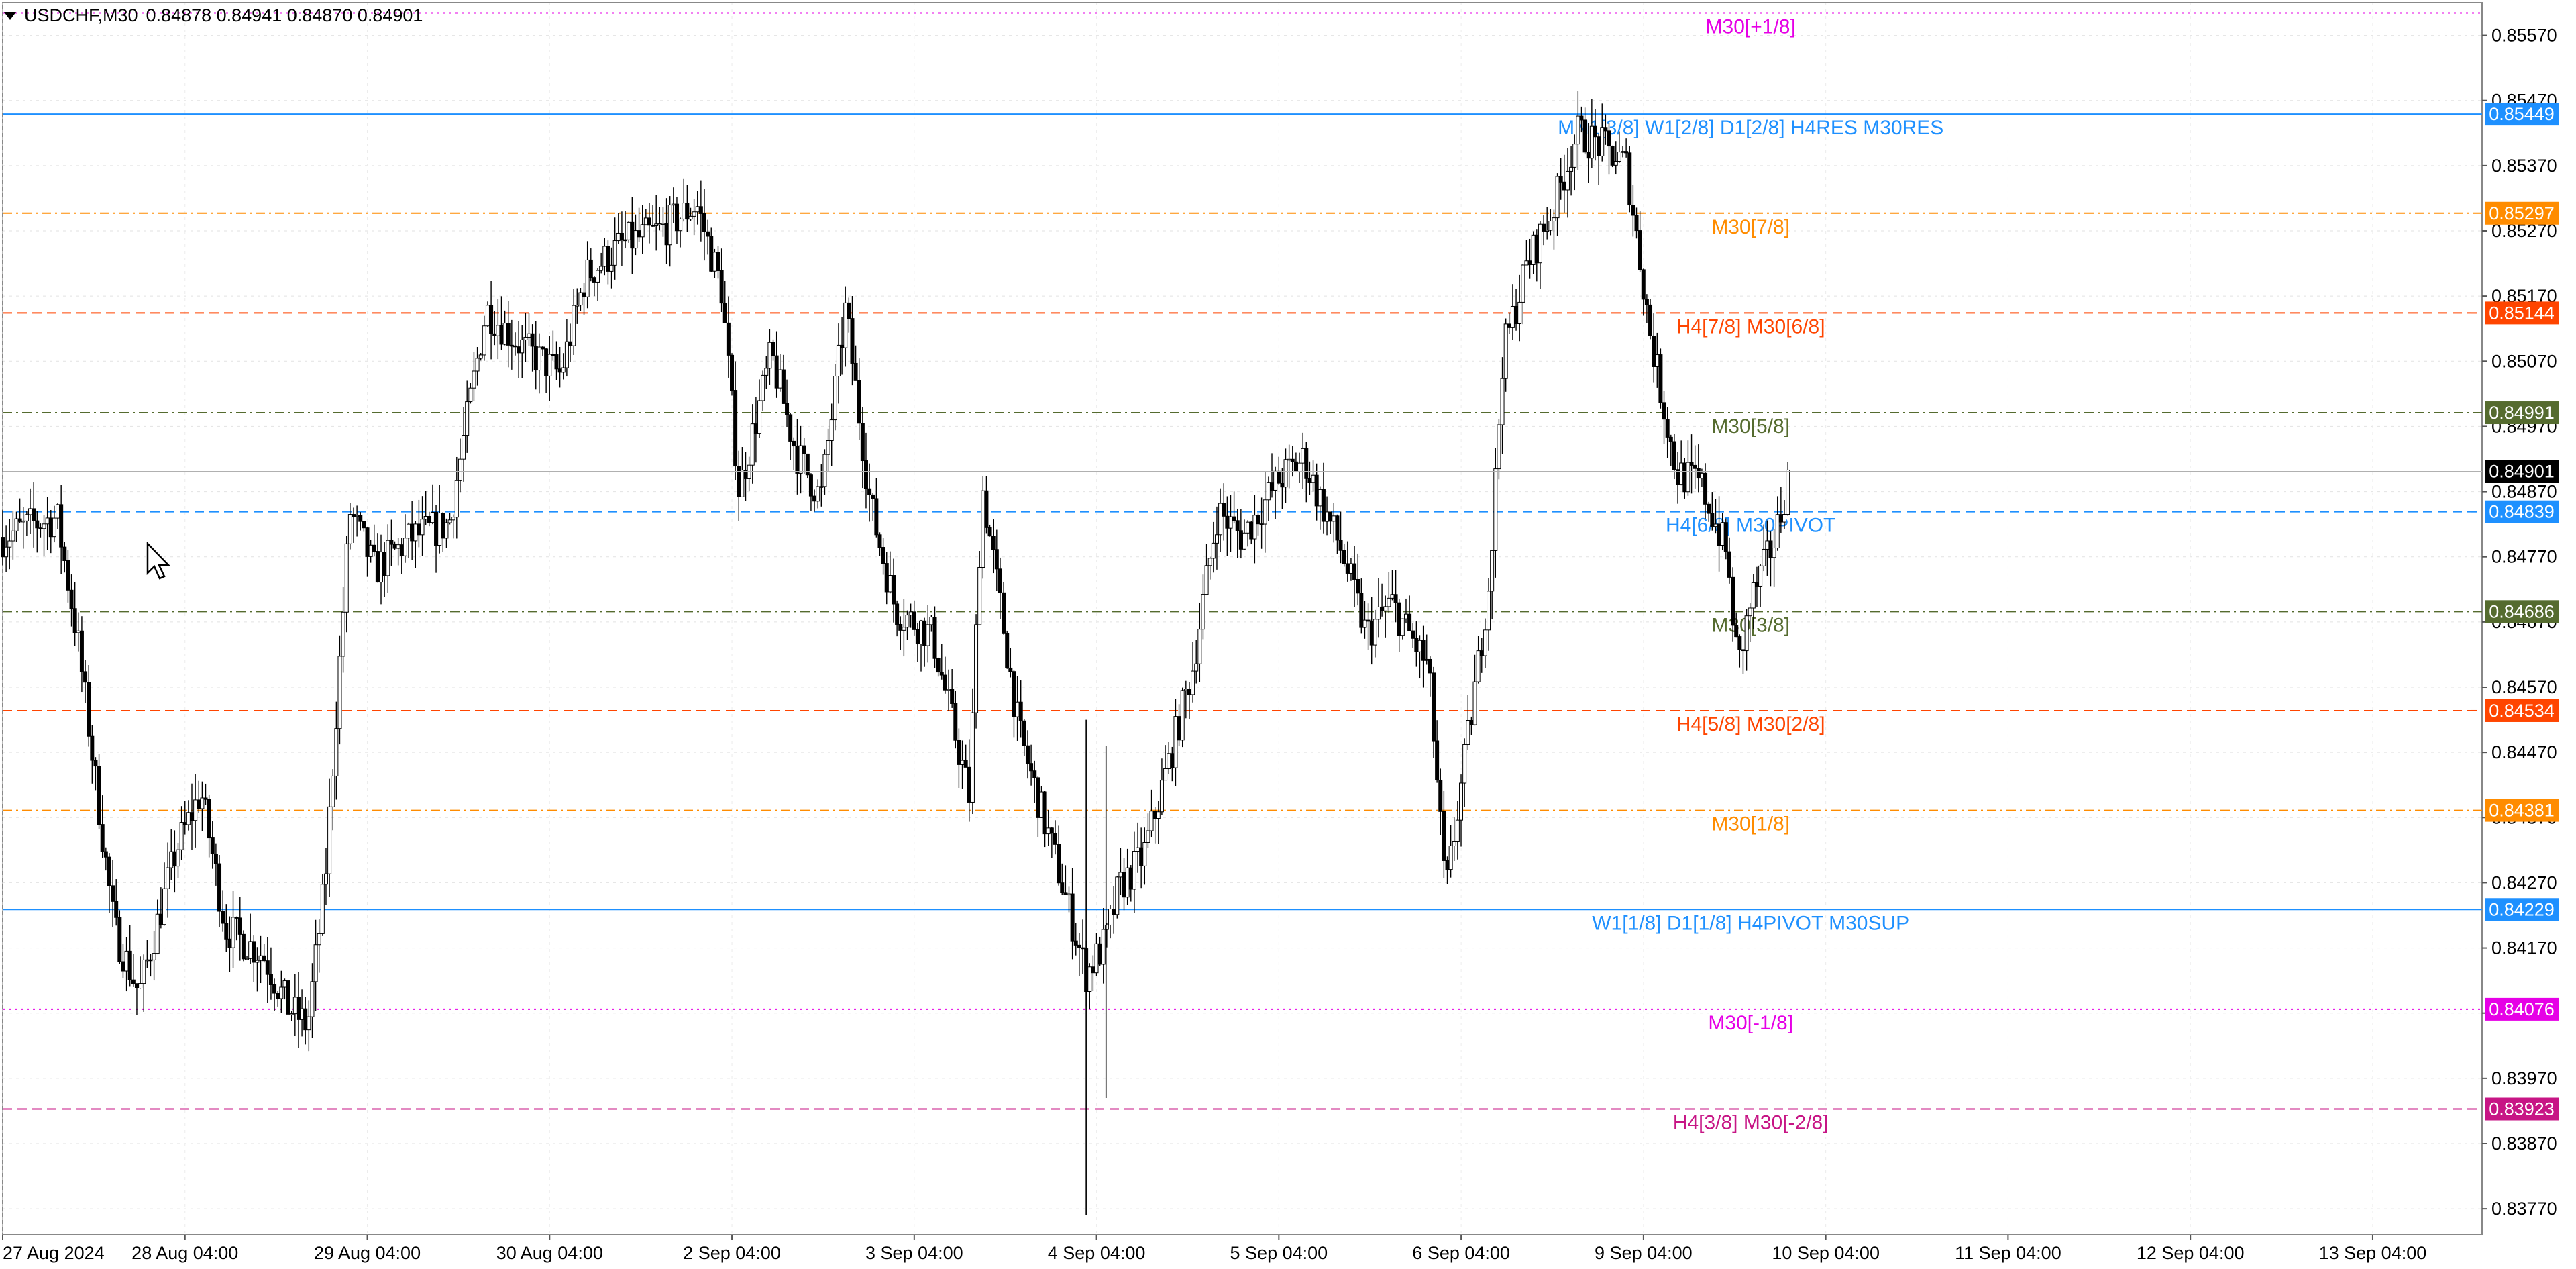 This screenshot has width=2576, height=1269. What do you see at coordinates (2524, 557) in the screenshot?
I see `y-tick-label: 0.84770` at bounding box center [2524, 557].